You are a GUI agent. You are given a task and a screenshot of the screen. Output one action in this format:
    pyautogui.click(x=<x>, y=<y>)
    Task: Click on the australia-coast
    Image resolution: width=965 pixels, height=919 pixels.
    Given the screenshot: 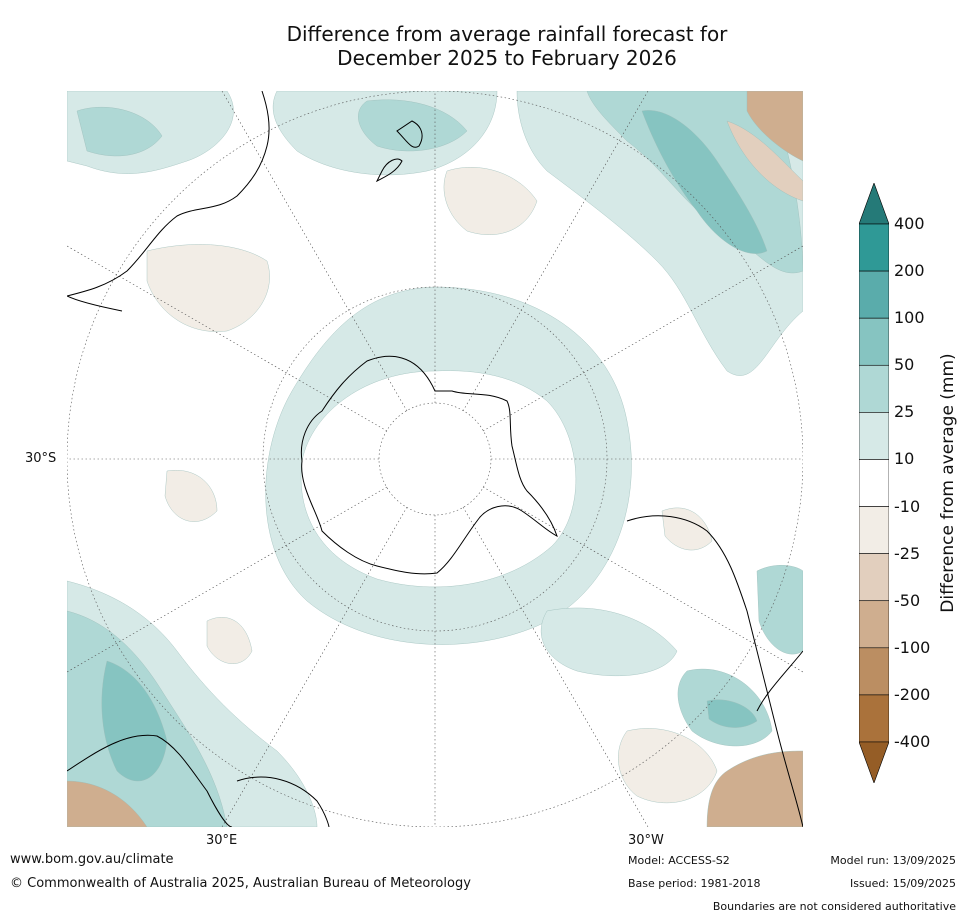 What is the action you would take?
    pyautogui.click(x=168, y=194)
    